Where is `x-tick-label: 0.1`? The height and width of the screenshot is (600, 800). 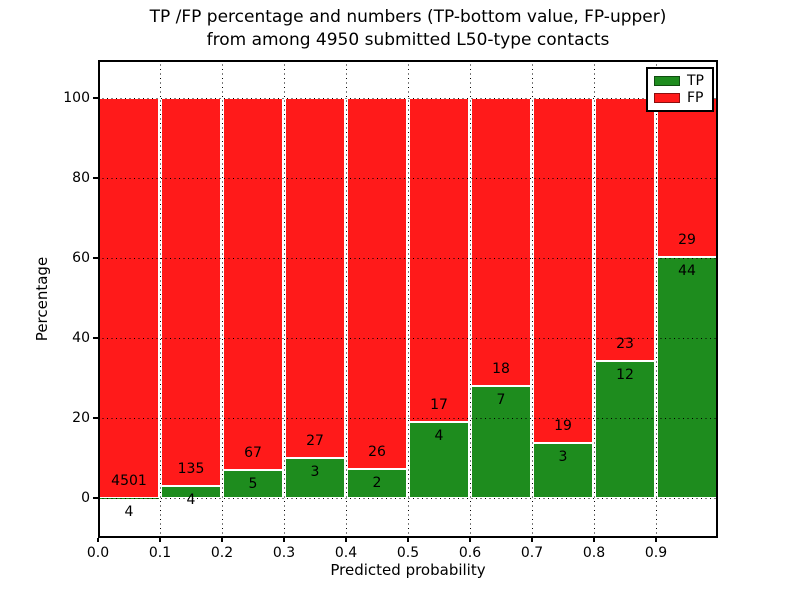 x-tick-label: 0.1 is located at coordinates (160, 553).